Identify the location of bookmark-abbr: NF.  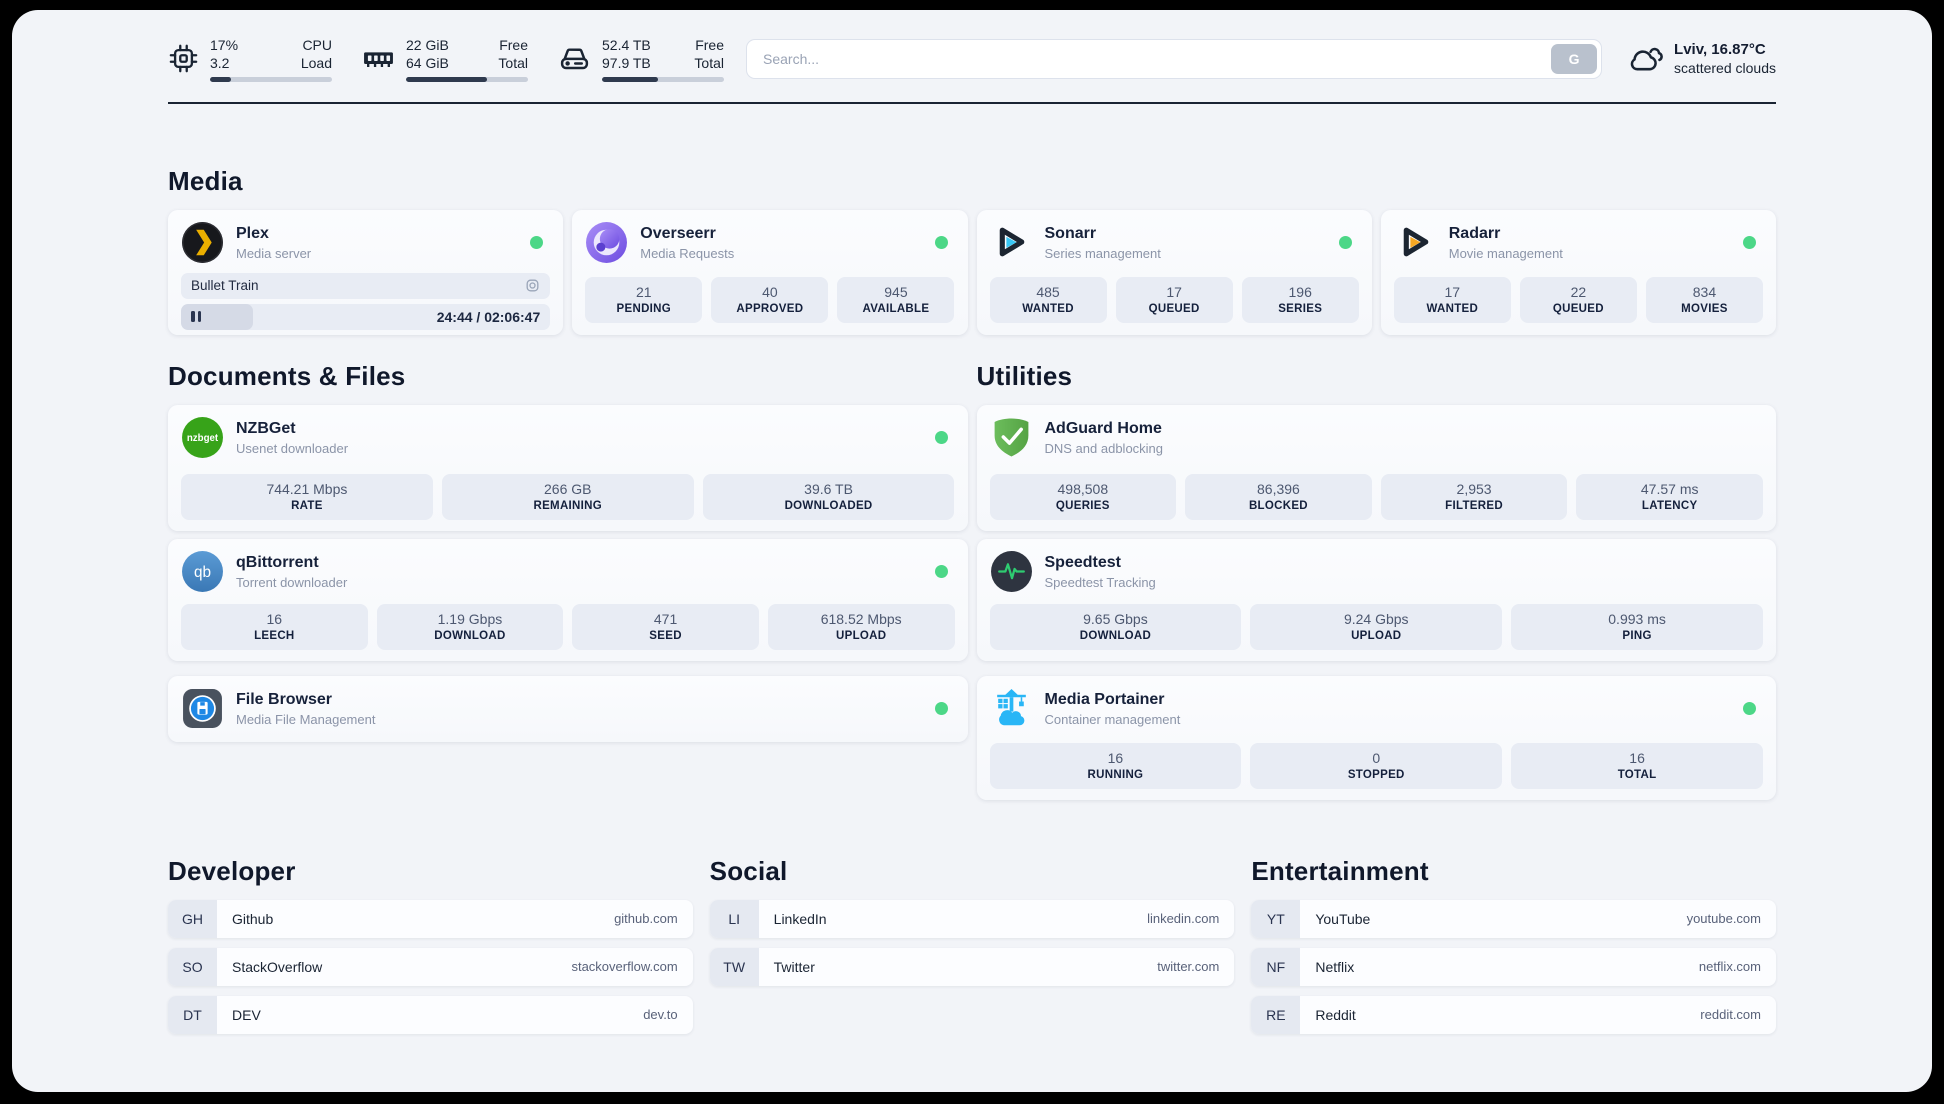
(1276, 966).